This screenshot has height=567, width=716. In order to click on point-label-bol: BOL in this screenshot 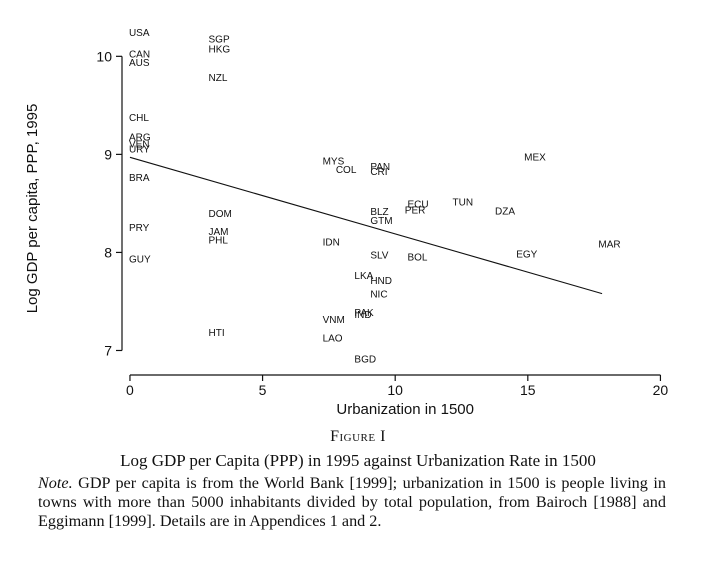, I will do `click(417, 257)`.